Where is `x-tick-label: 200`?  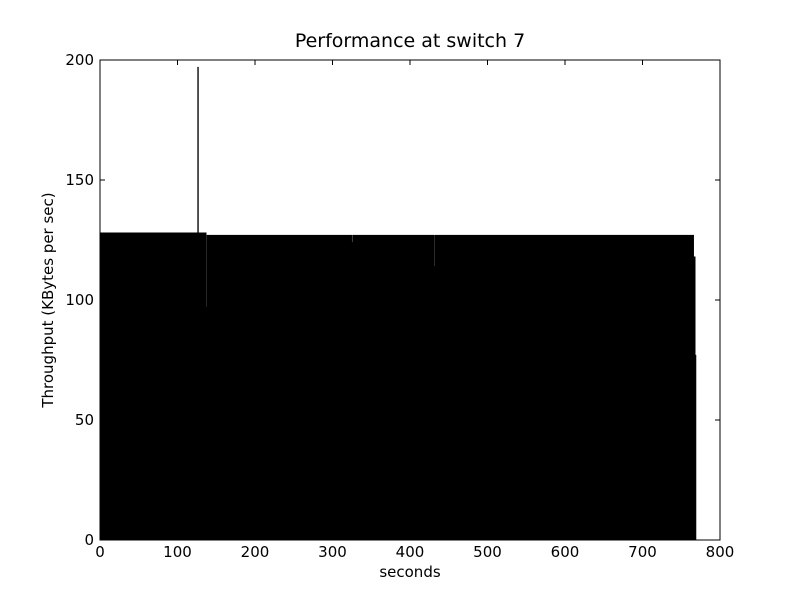 x-tick-label: 200 is located at coordinates (255, 552).